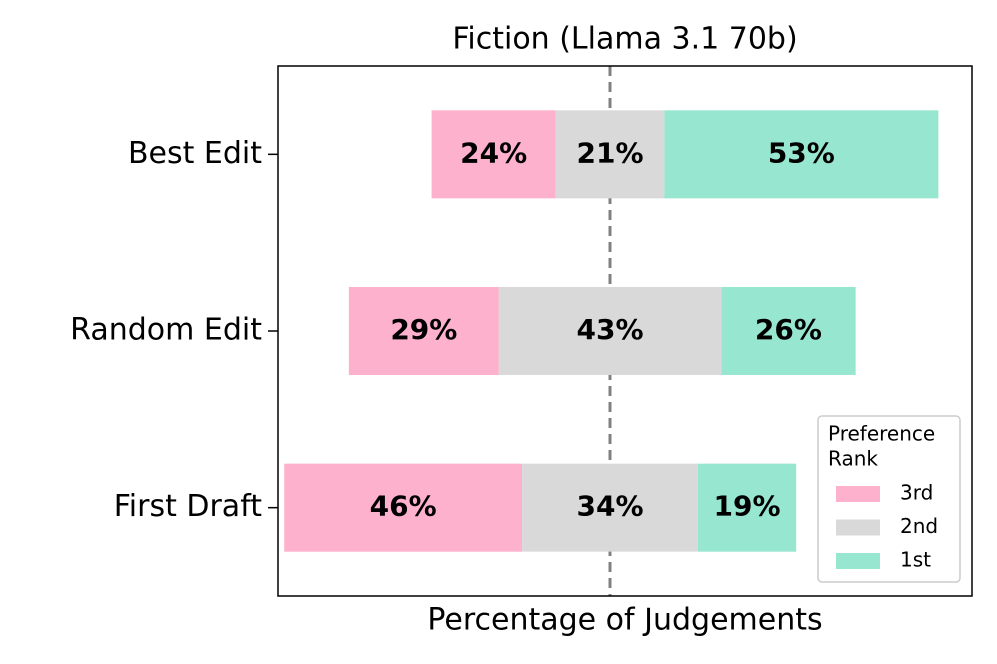 This screenshot has width=997, height=664. Describe the element at coordinates (166, 330) in the screenshot. I see `y-tick-label: Random Edit` at that location.